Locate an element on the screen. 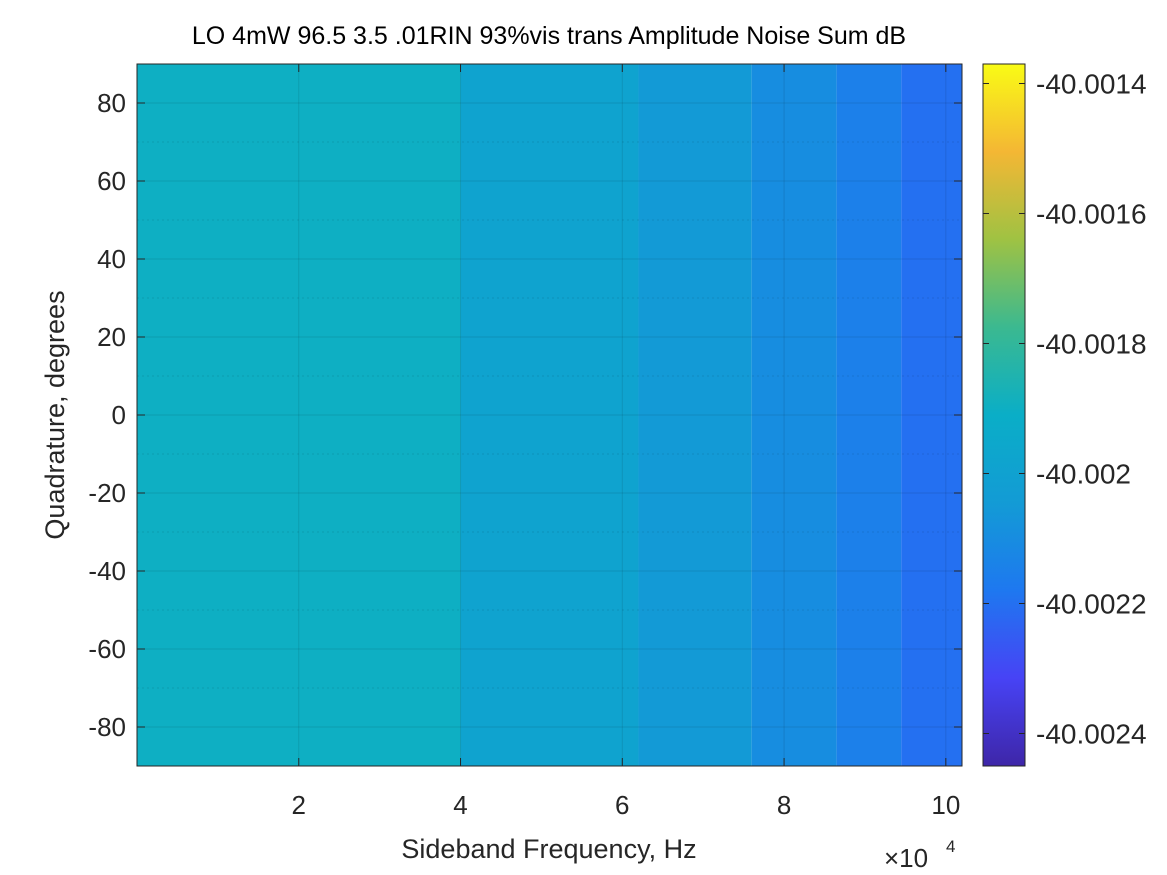  colorbar-gradient is located at coordinates (1004, 415).